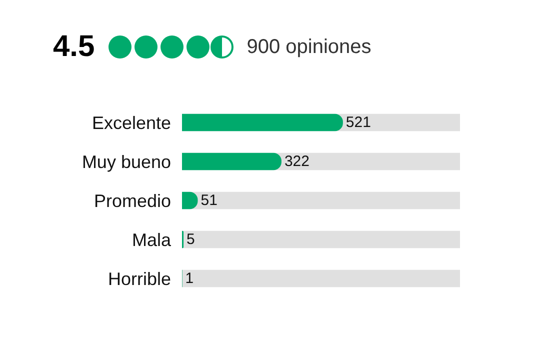  Describe the element at coordinates (209, 200) in the screenshot. I see `data-label: 51` at that location.